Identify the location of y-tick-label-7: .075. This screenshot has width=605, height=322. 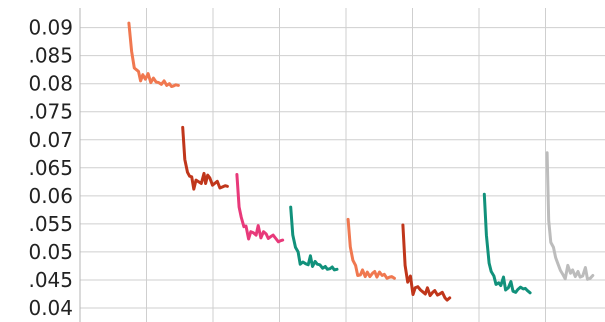
(50, 112).